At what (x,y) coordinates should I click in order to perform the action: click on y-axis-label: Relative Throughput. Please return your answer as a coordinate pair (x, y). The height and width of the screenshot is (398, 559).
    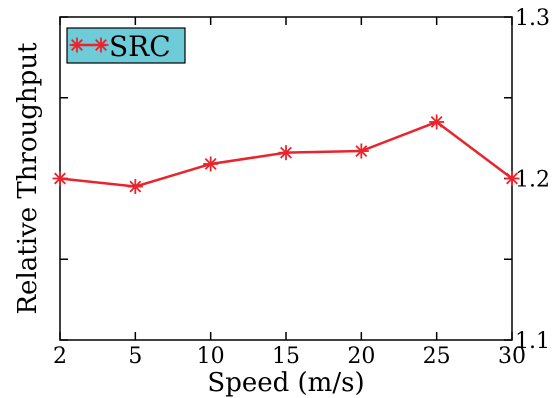
    Looking at the image, I should click on (28, 178).